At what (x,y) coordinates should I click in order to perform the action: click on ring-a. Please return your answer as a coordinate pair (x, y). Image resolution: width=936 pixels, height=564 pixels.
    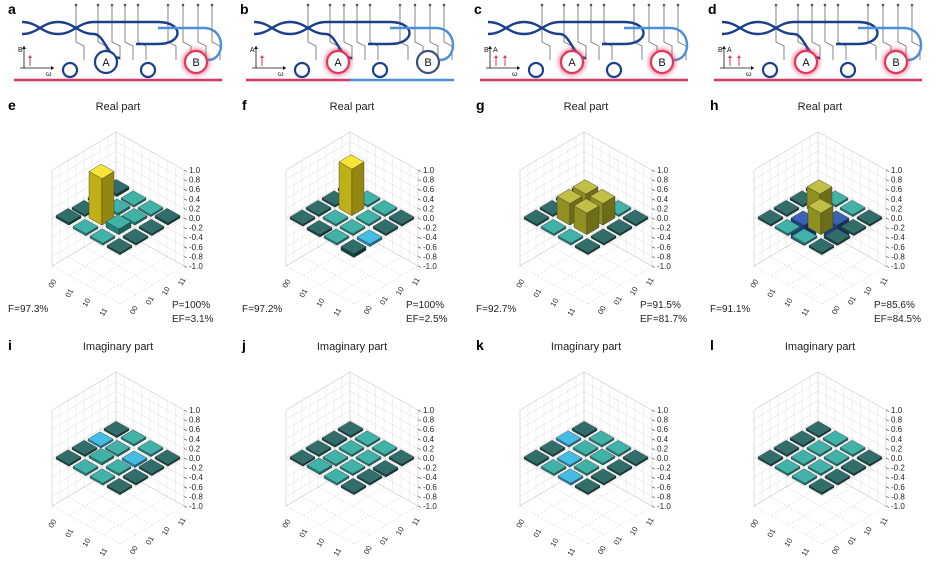
    Looking at the image, I should click on (106, 62).